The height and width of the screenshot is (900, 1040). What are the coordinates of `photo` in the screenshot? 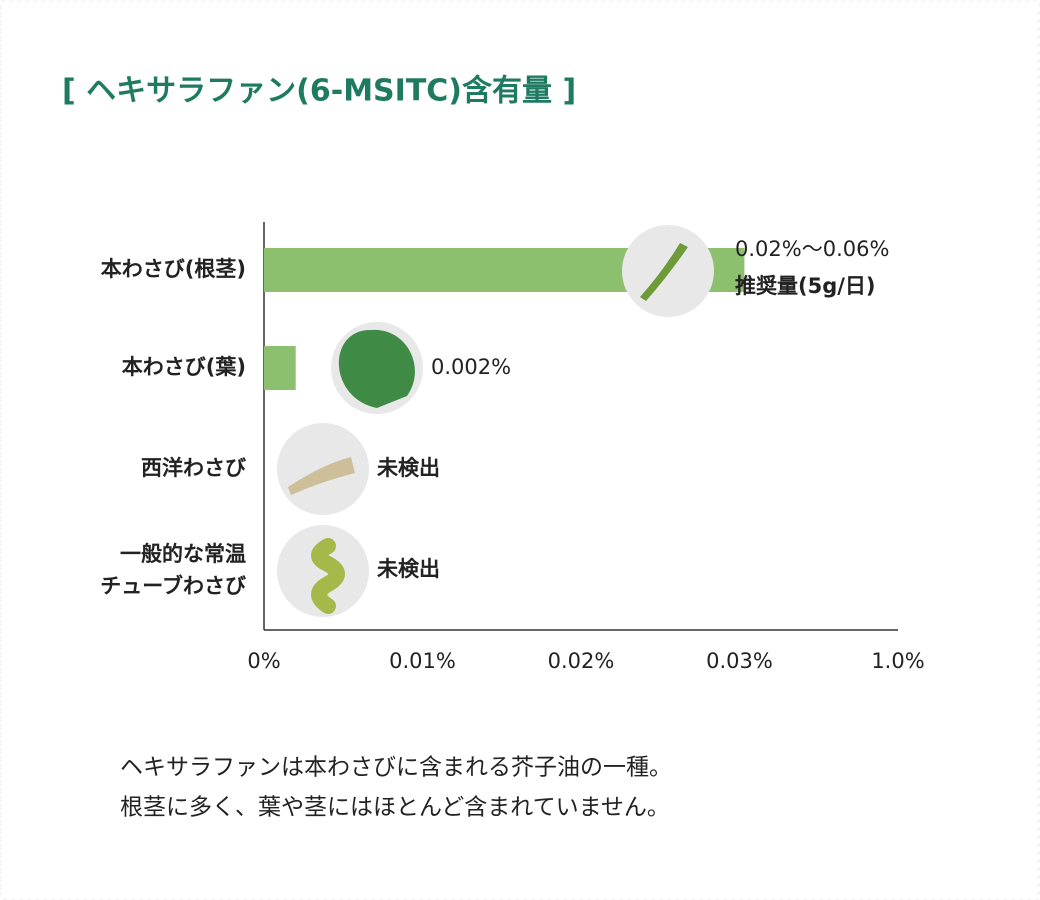 It's located at (323, 571).